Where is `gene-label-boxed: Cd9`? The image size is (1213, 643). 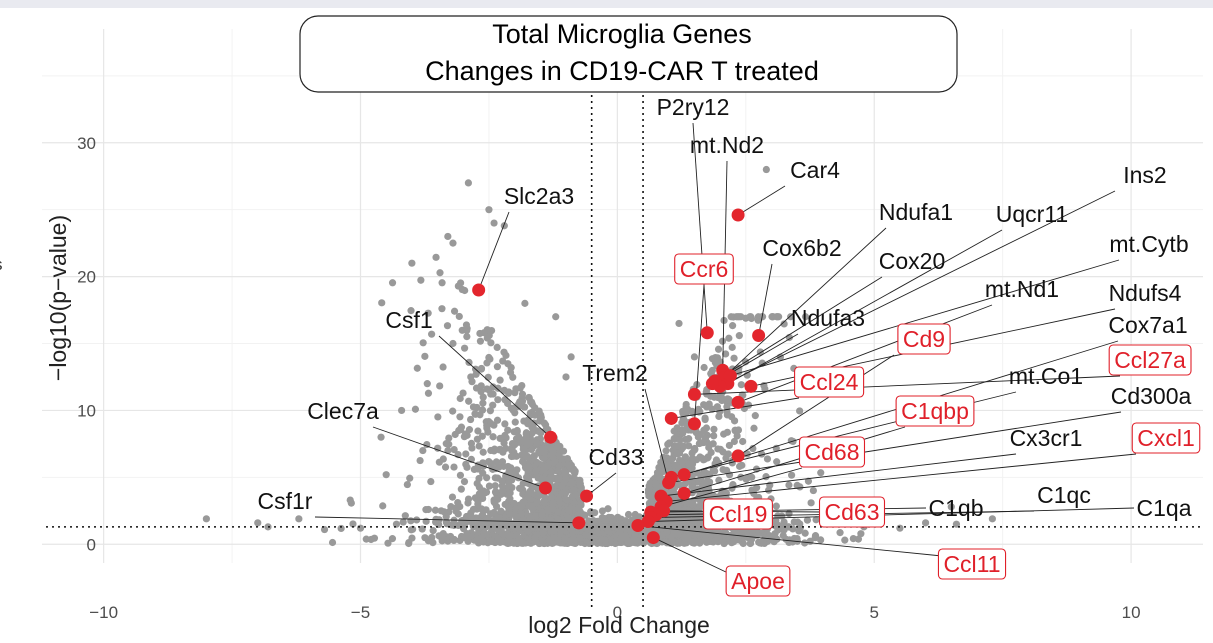
gene-label-boxed: Cd9 is located at coordinates (924, 339).